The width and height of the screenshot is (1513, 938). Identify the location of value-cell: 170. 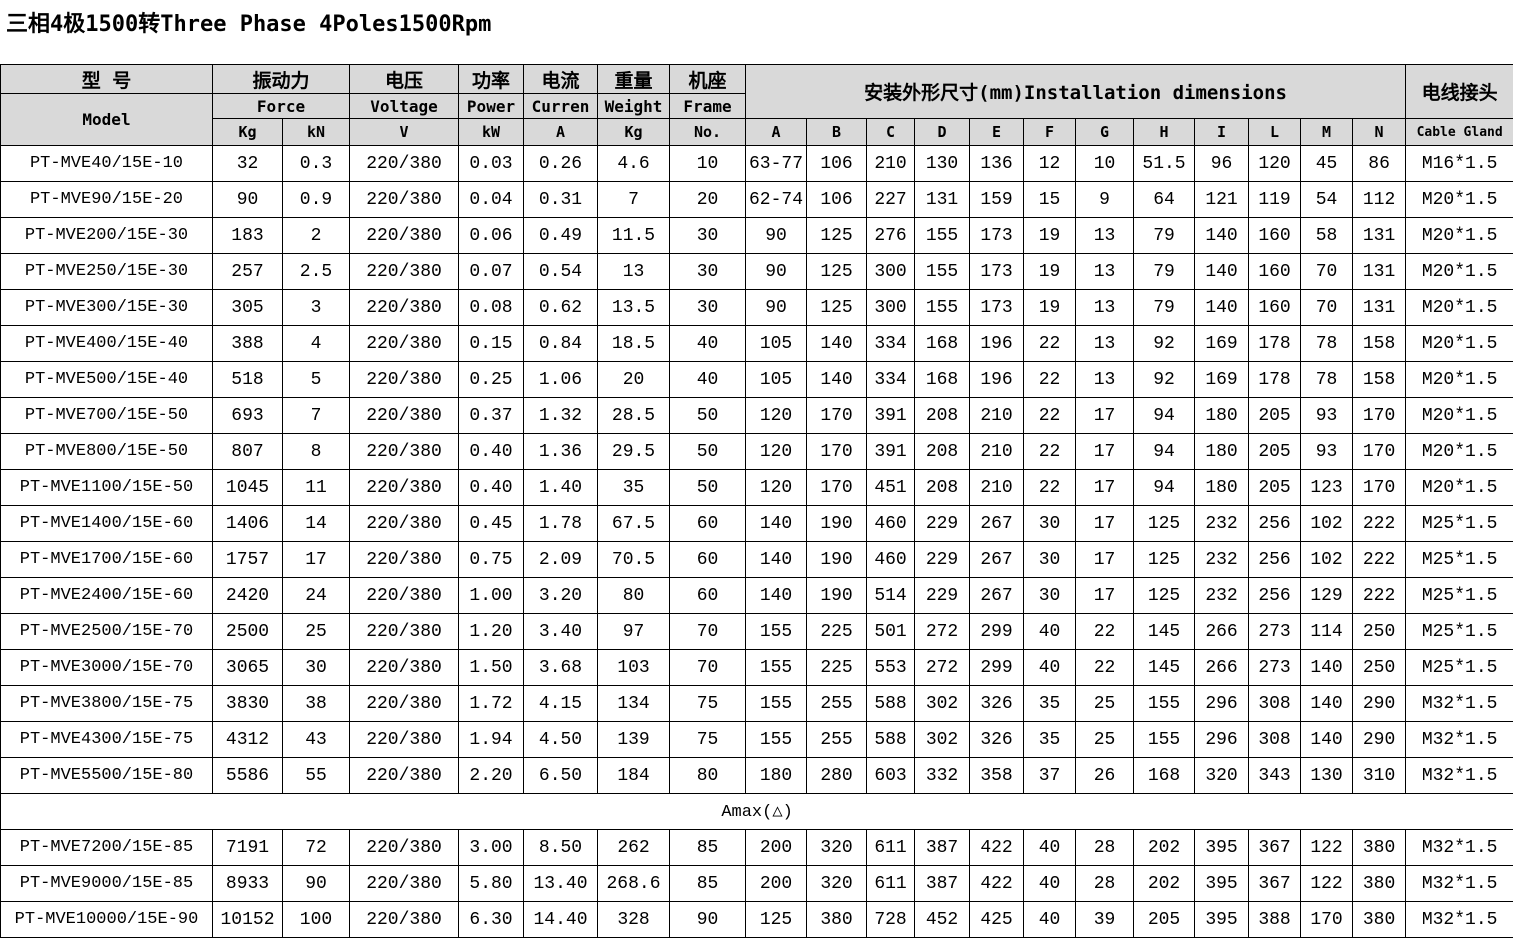
(1379, 488).